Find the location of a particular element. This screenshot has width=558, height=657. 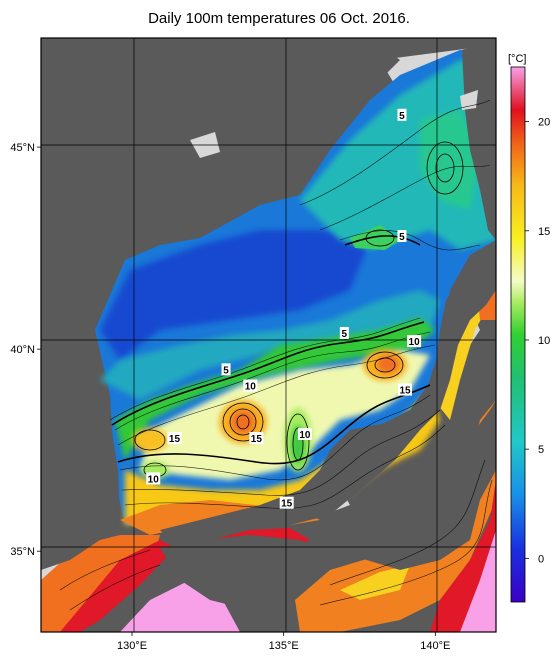

colorbar-tick-label: 5 is located at coordinates (541, 450).